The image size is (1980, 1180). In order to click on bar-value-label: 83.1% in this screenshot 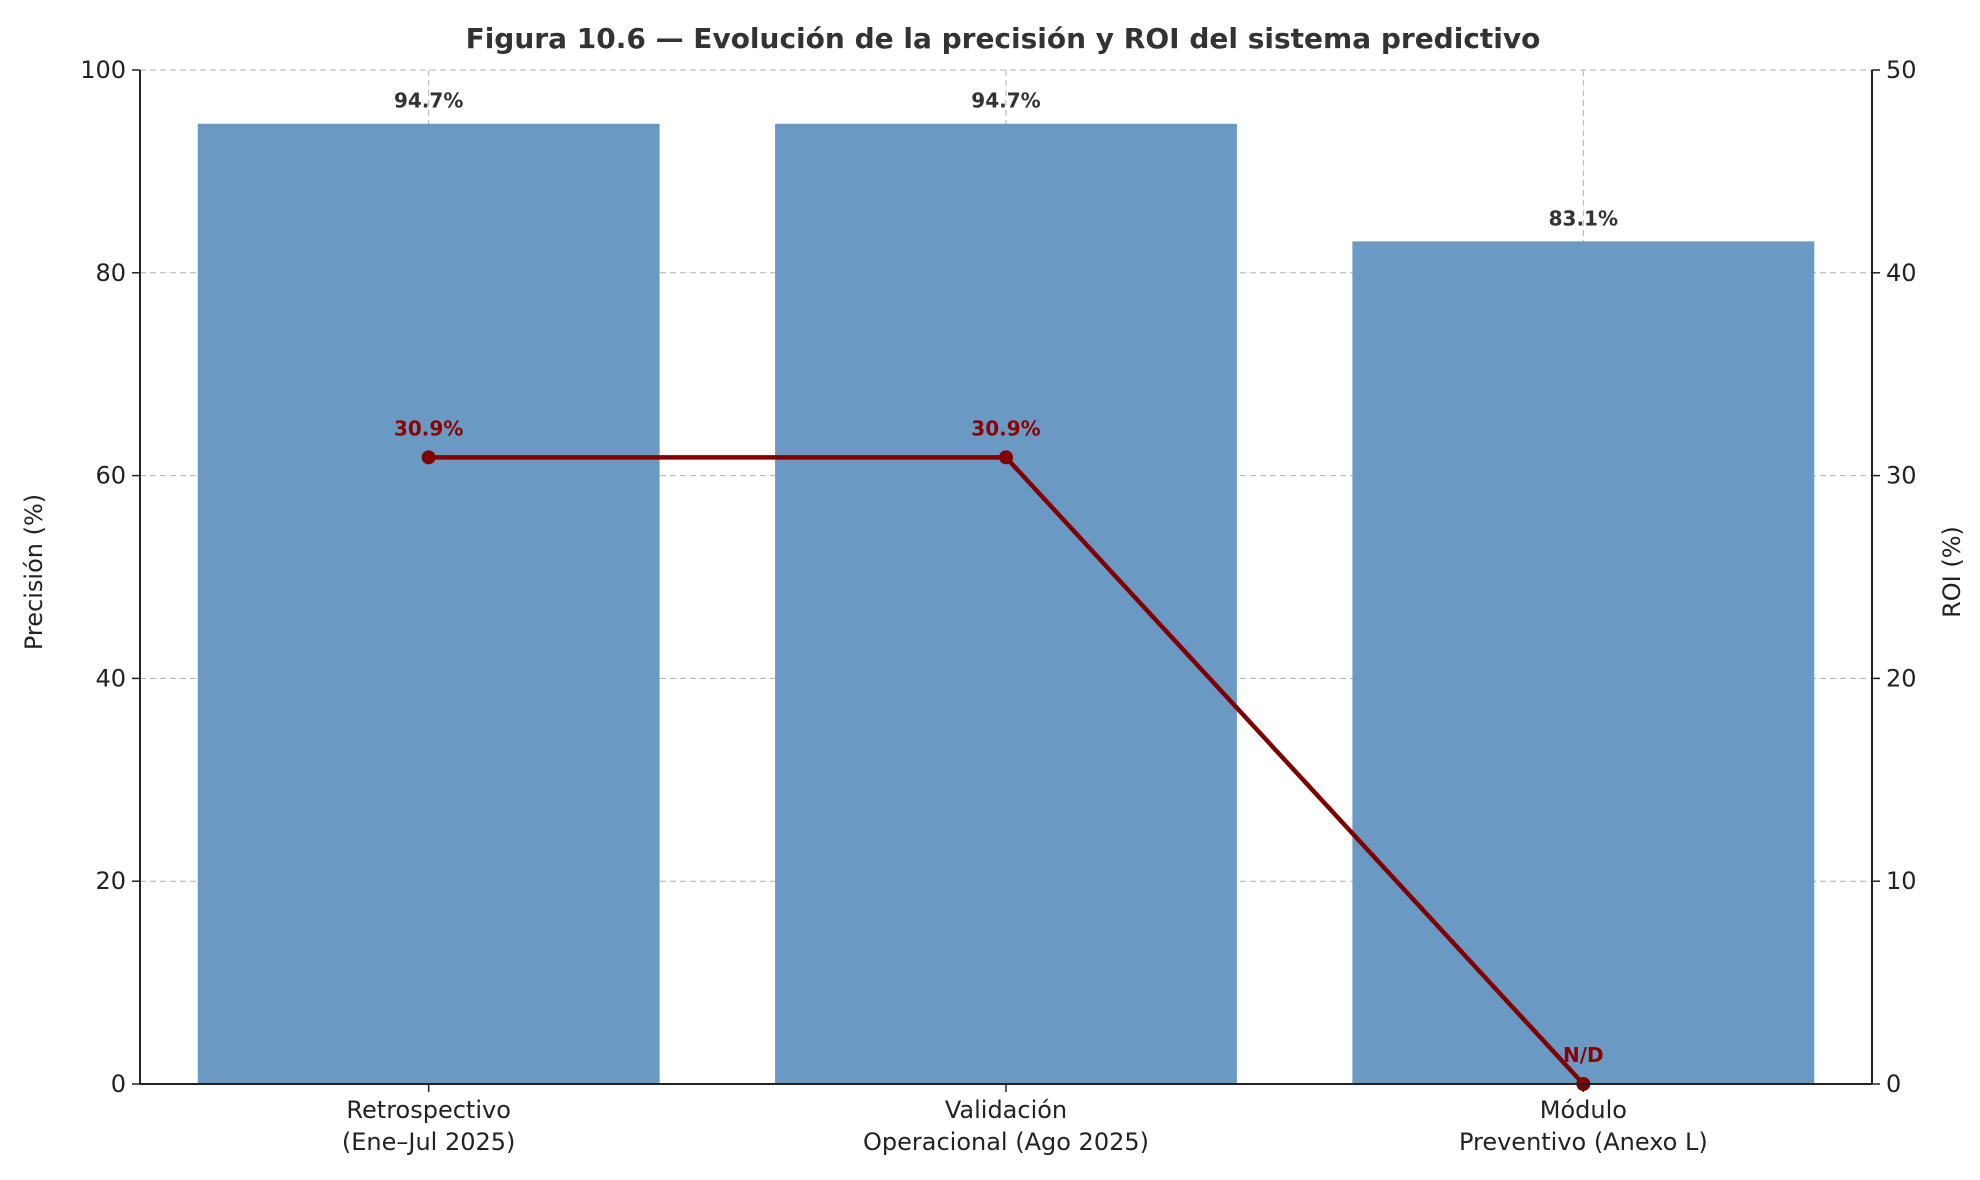, I will do `click(1583, 218)`.